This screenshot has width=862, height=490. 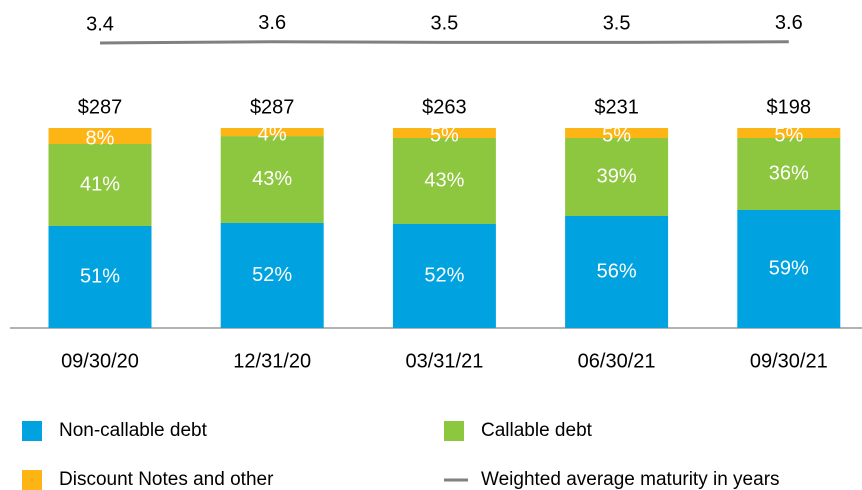 I want to click on segment-label: 56%, so click(x=617, y=271).